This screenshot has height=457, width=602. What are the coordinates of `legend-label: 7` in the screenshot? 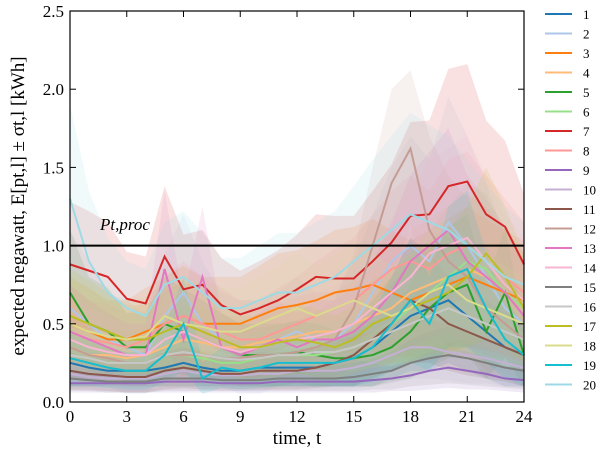 It's located at (586, 131).